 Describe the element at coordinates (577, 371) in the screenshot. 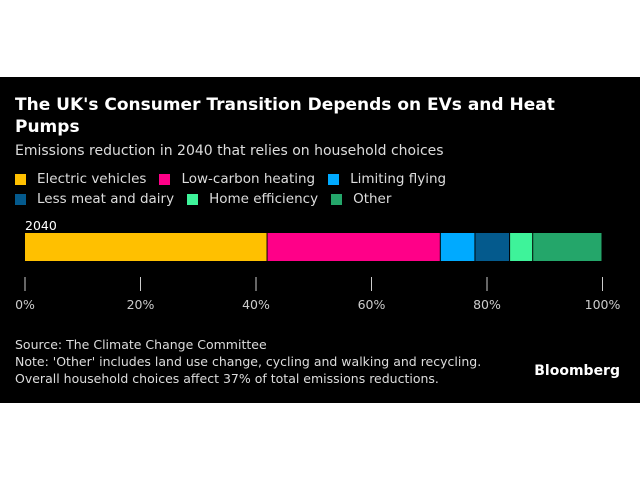

I see `bloomberg-logo: Bloomberg` at that location.